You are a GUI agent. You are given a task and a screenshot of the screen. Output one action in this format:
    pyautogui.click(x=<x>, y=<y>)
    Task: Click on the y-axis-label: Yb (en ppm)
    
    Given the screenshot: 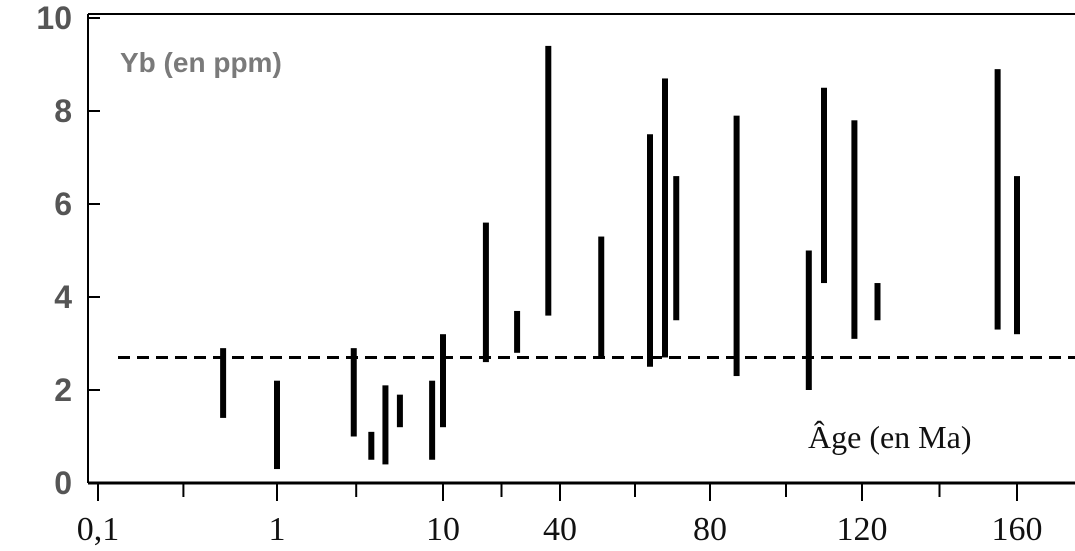 What is the action you would take?
    pyautogui.click(x=201, y=62)
    